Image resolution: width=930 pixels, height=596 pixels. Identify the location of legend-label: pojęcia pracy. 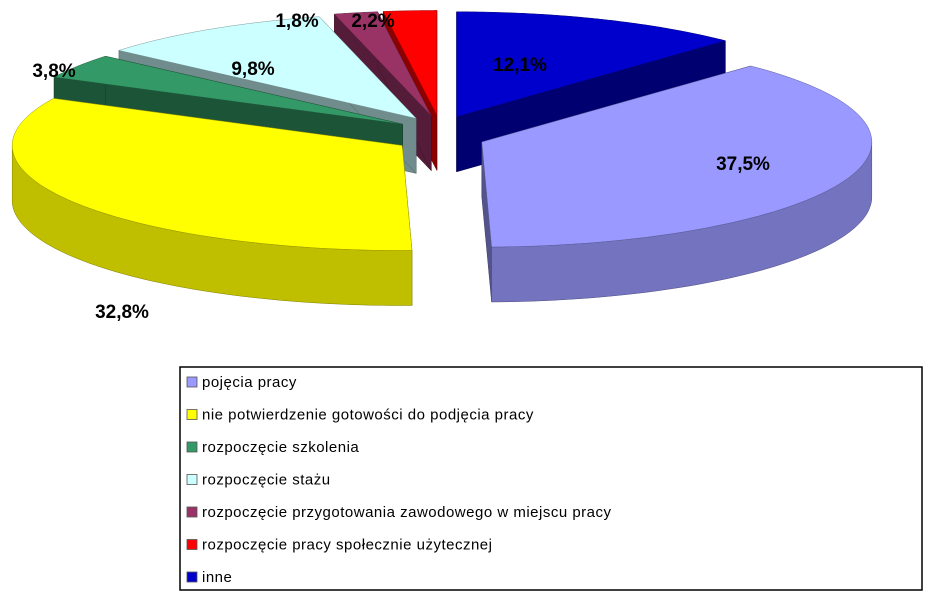
(249, 382).